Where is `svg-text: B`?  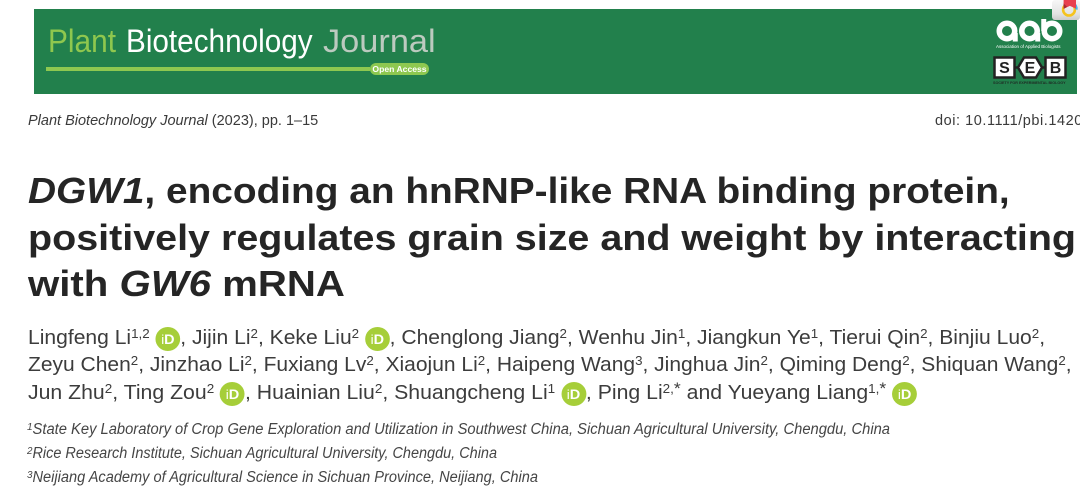
svg-text: B is located at coordinates (1056, 68).